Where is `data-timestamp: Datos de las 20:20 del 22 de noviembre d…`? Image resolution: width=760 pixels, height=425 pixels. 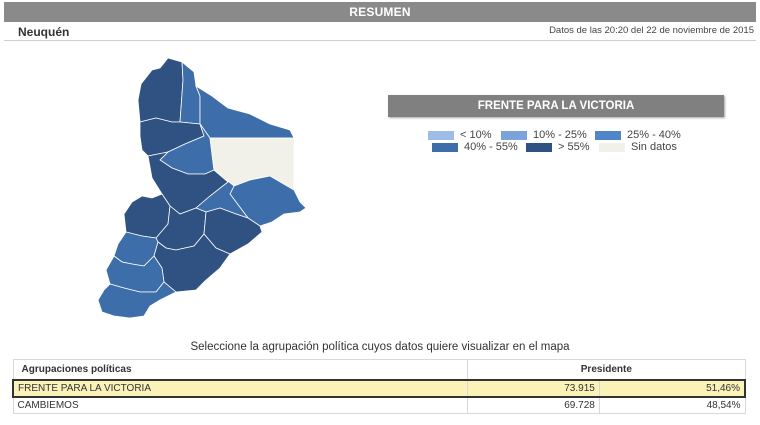 data-timestamp: Datos de las 20:20 del 22 de noviembre d… is located at coordinates (651, 30).